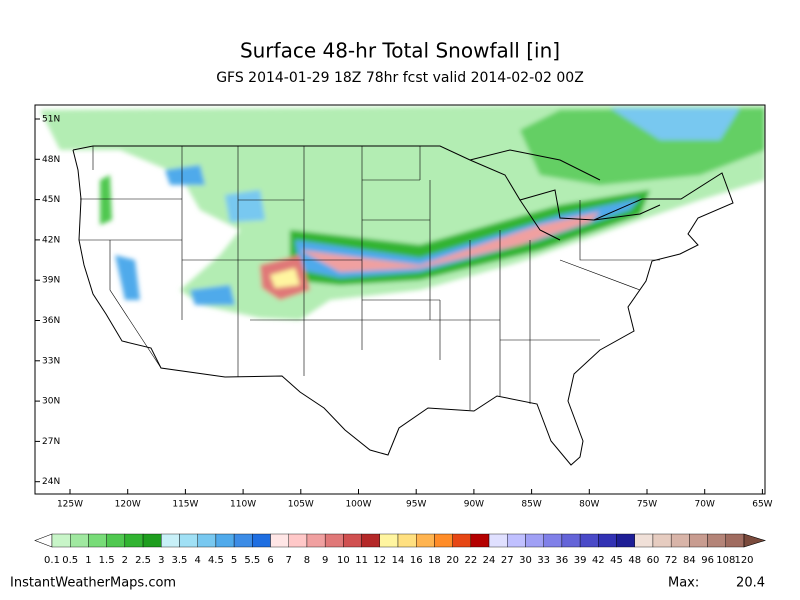 The image size is (800, 600). I want to click on colorbar-label: 36, so click(562, 560).